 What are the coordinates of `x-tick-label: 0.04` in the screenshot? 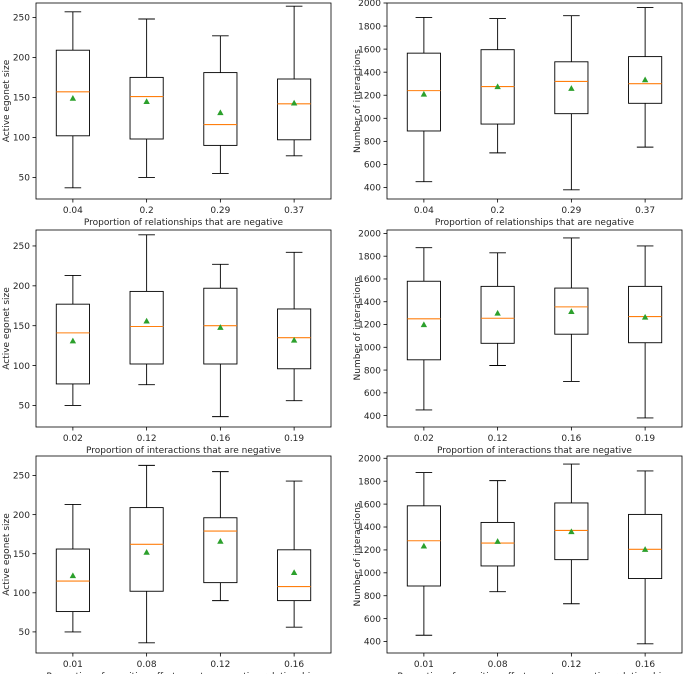 It's located at (424, 211).